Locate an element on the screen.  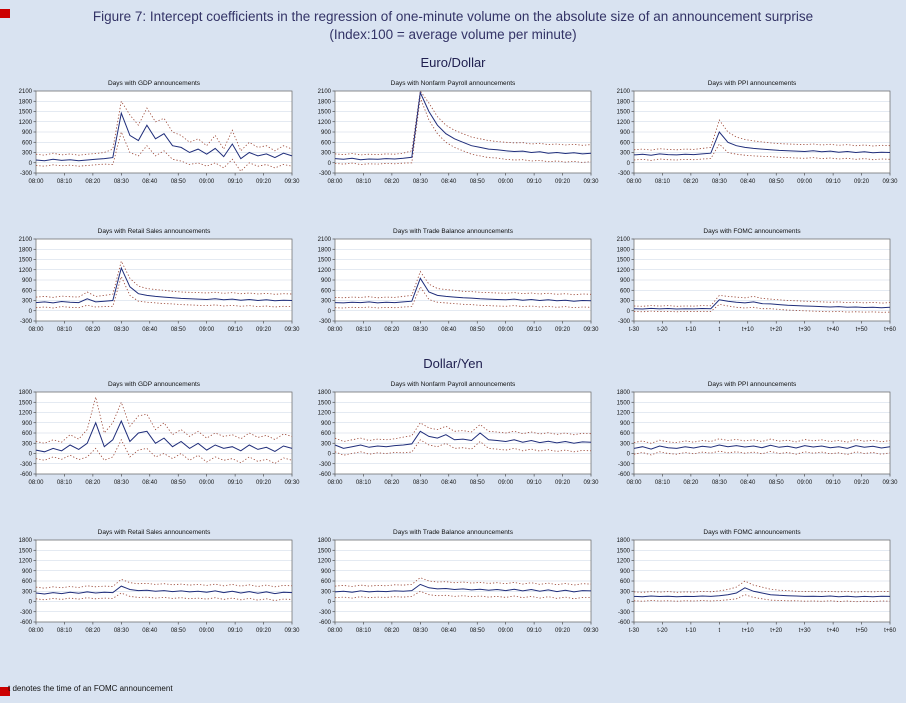
red-marker-bottom is located at coordinates (5, 691).